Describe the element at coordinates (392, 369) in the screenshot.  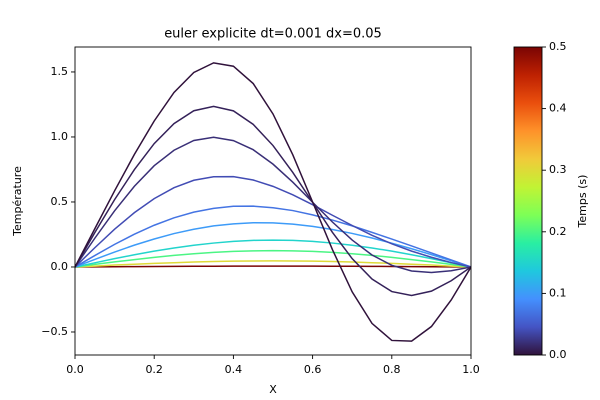
I see `x-tick-label: 0.8` at that location.